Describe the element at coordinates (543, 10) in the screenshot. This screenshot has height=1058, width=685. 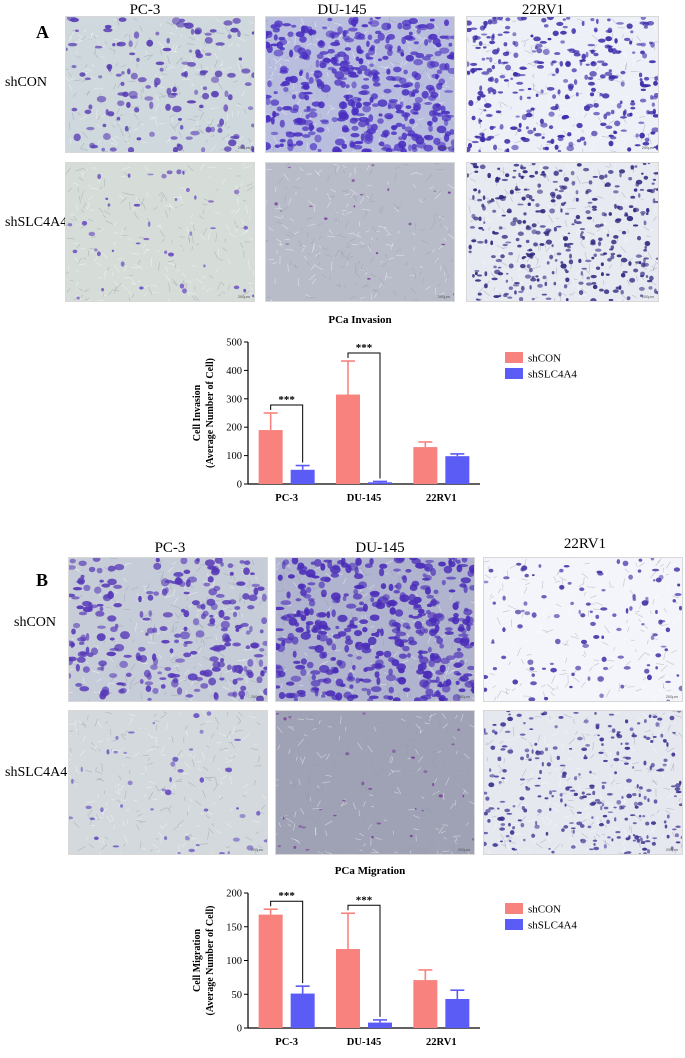
I see `column-label-22rv1-a: 22RV1` at that location.